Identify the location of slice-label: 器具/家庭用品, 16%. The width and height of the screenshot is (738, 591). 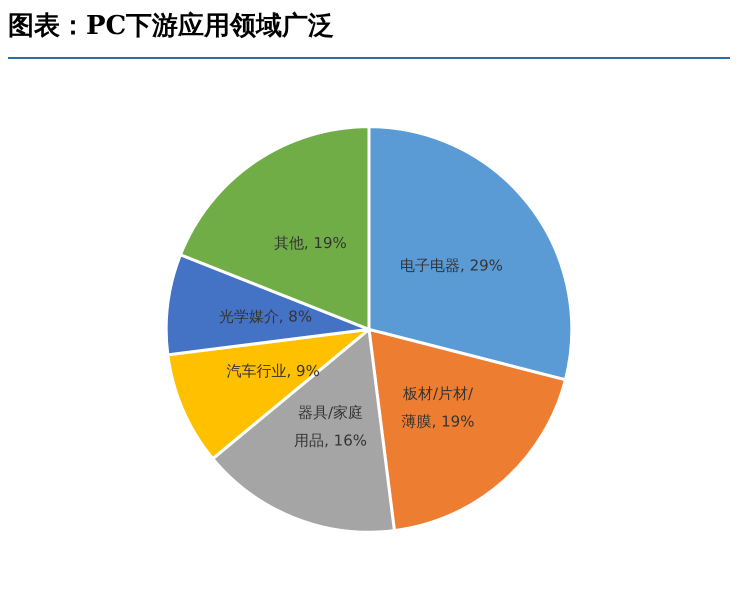
(331, 426).